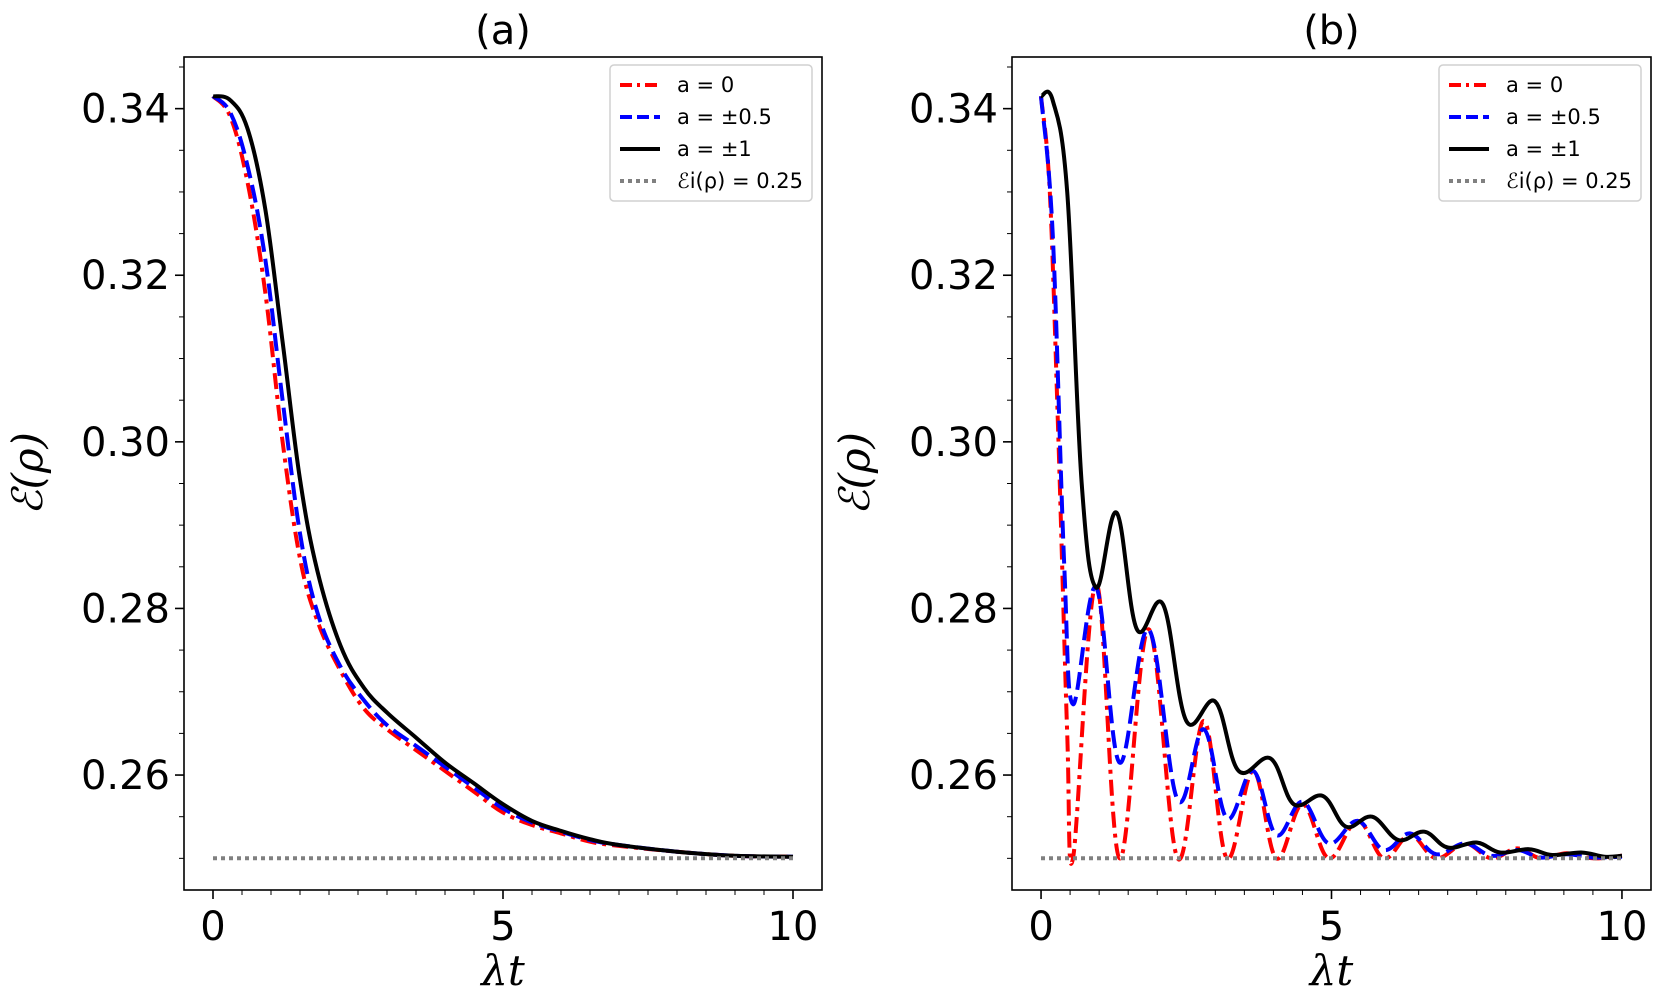 The height and width of the screenshot is (997, 1661). Describe the element at coordinates (503, 31) in the screenshot. I see `panel-title: (a)` at that location.